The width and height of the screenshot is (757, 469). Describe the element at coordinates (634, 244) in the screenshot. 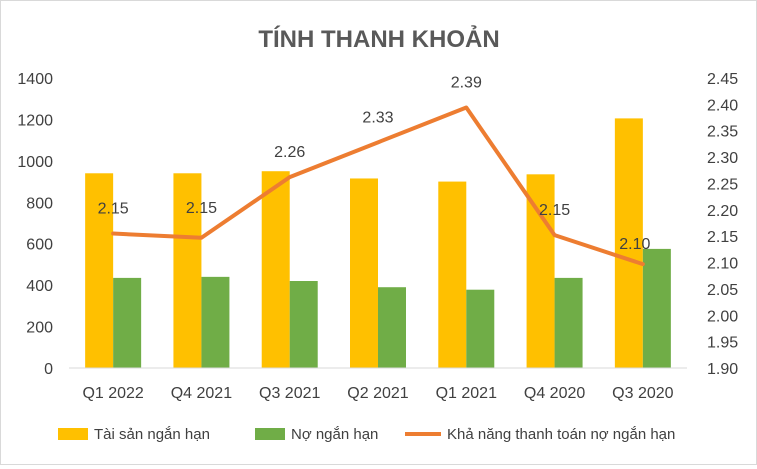

I see `line-data-label-6: 2.10` at that location.